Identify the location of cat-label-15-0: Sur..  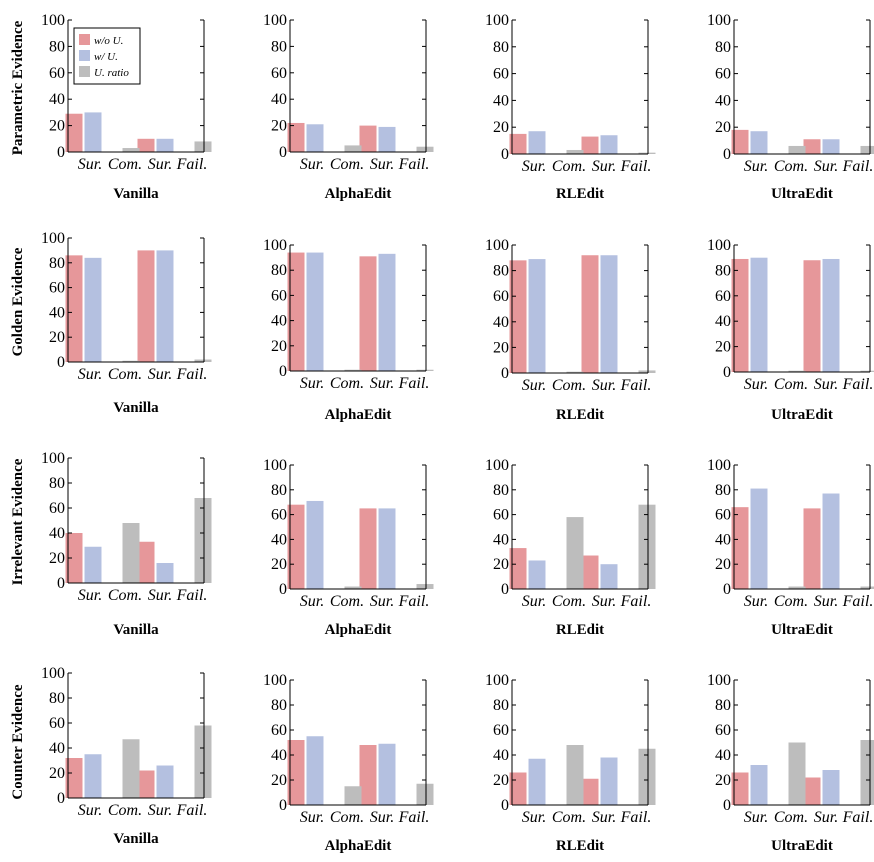
(756, 817).